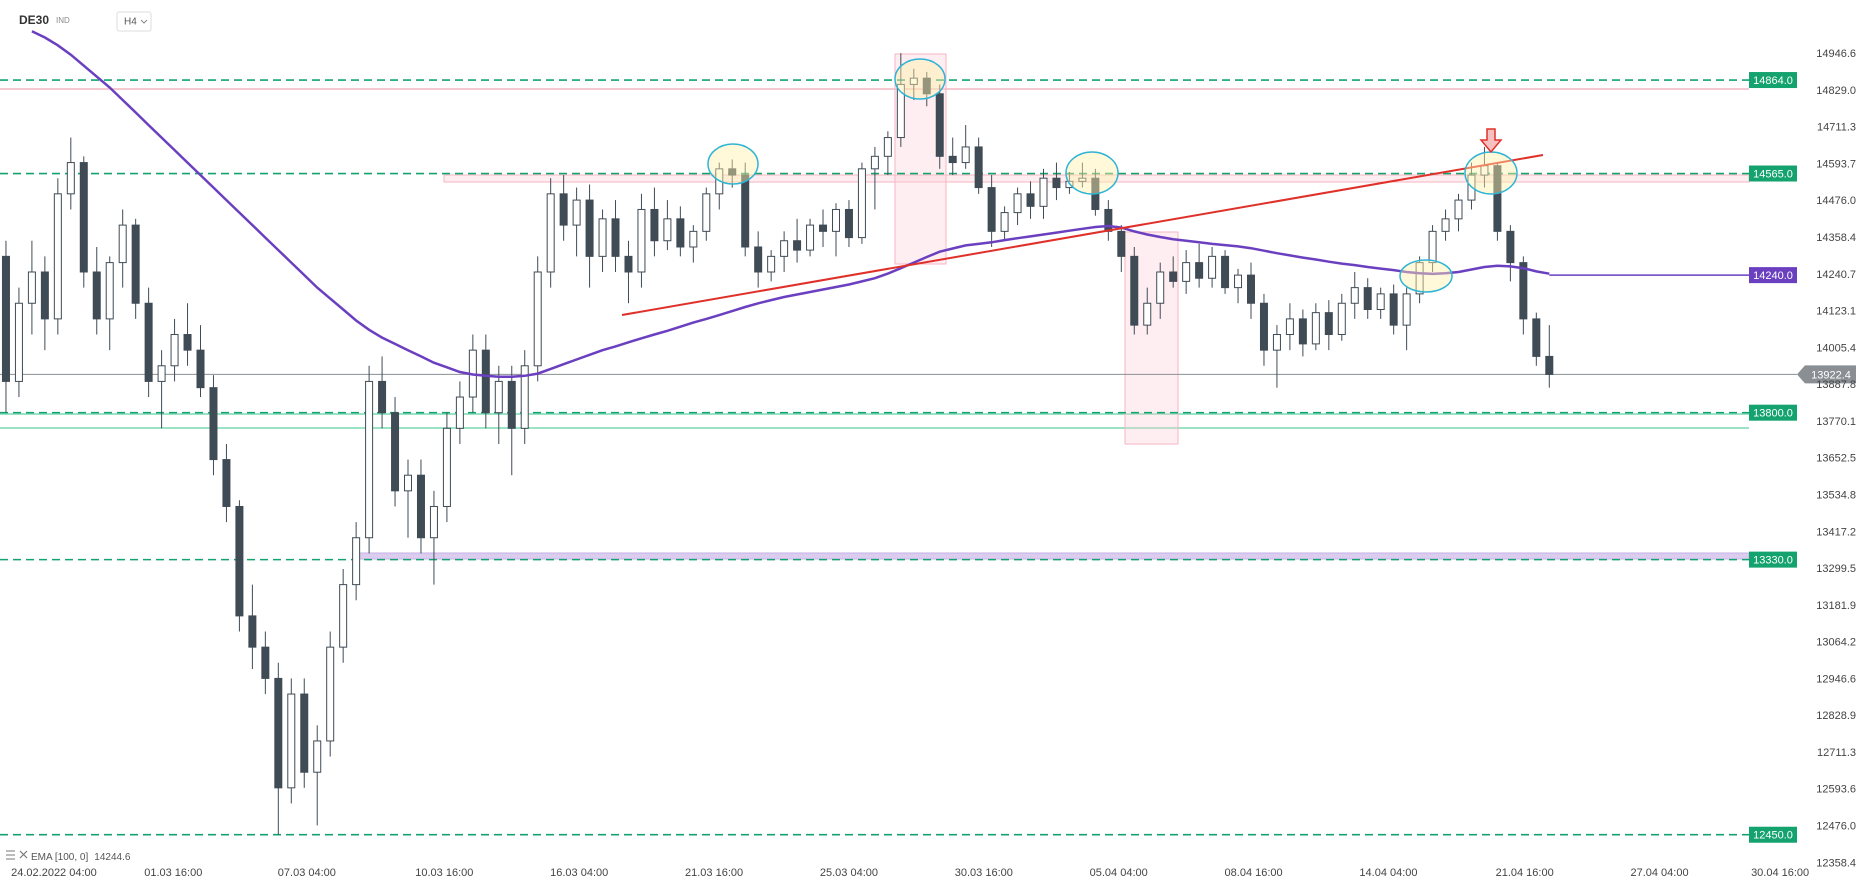 The image size is (1866, 889). What do you see at coordinates (1836, 643) in the screenshot?
I see `y-tick-label: 13064.2` at bounding box center [1836, 643].